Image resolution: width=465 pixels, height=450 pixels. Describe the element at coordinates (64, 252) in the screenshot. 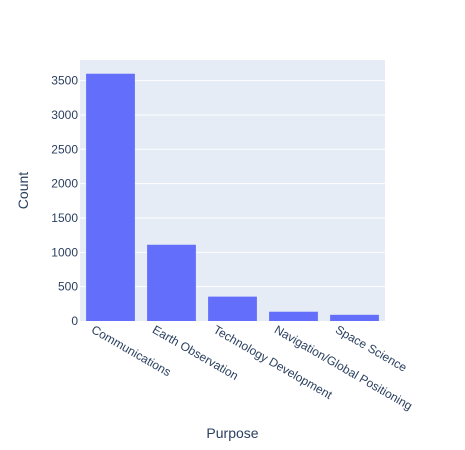

I see `y-tick-label: 1000` at that location.